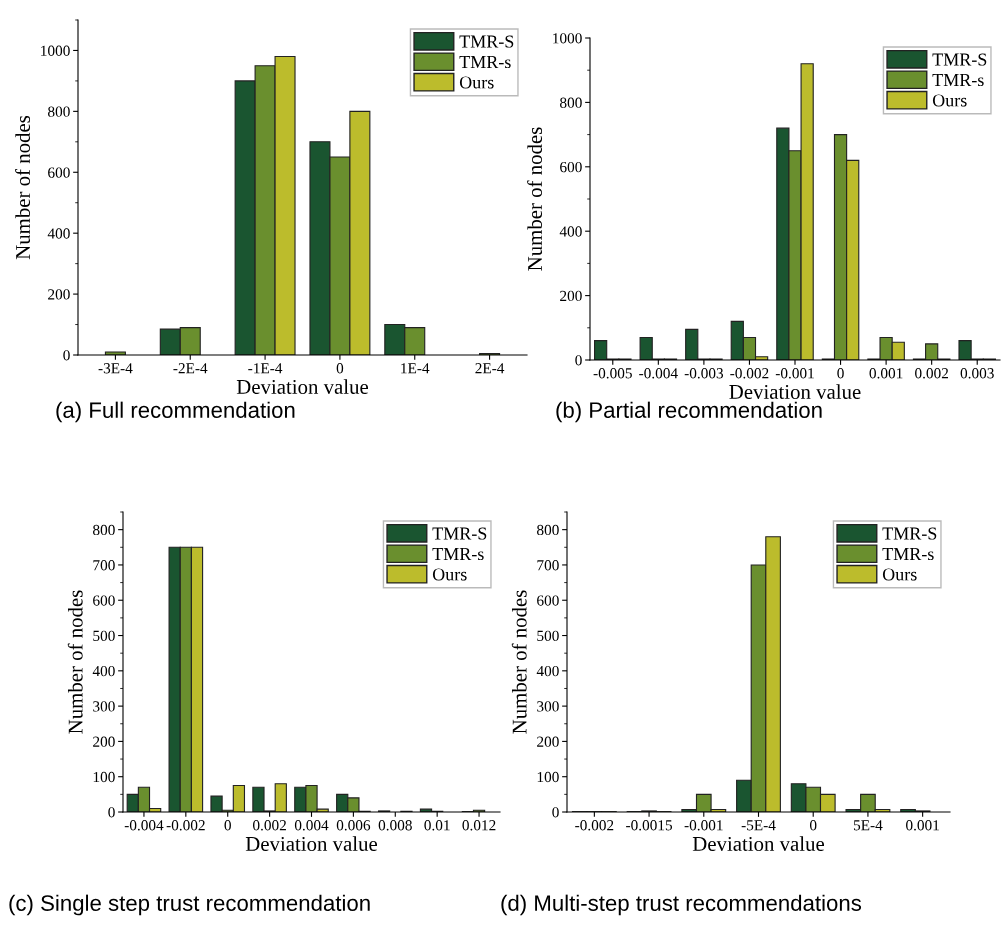  Describe the element at coordinates (868, 825) in the screenshot. I see `x-tick-label: 5E-4` at that location.